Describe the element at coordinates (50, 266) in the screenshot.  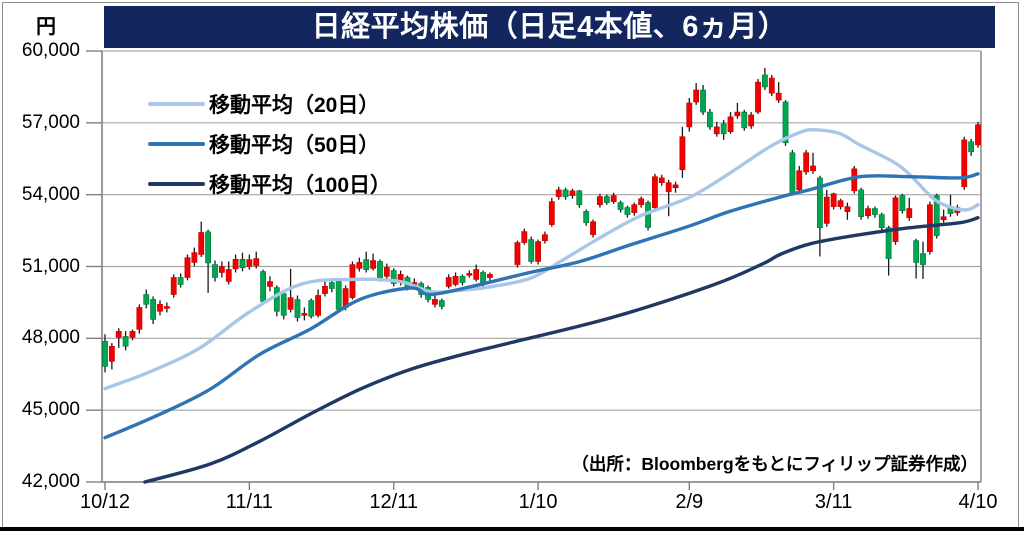
I see `y-axis-label: 51,000` at that location.